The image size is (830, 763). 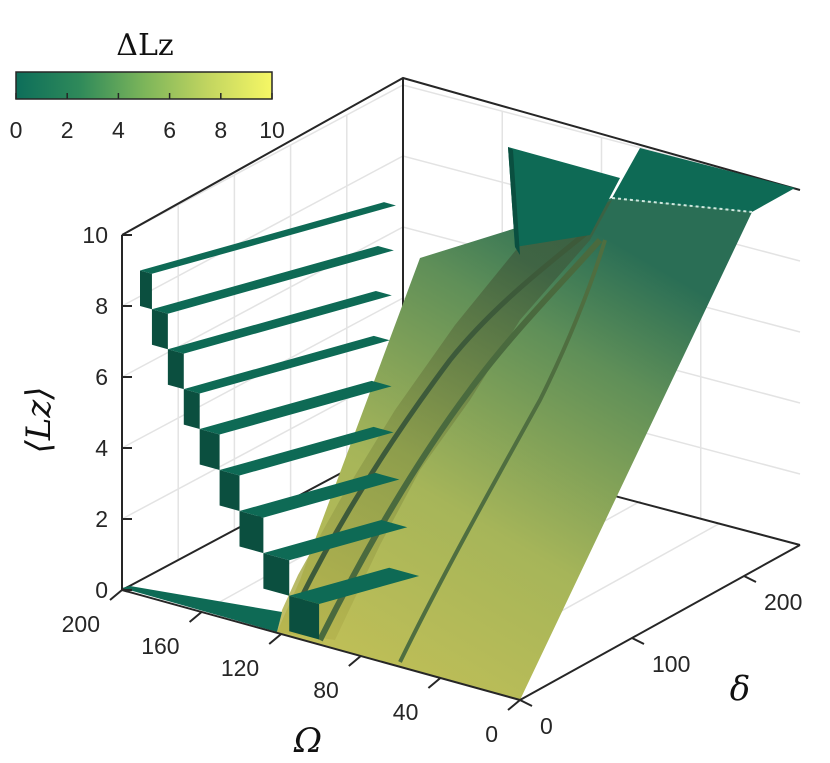 I want to click on y-tick-label: 100, so click(x=671, y=664).